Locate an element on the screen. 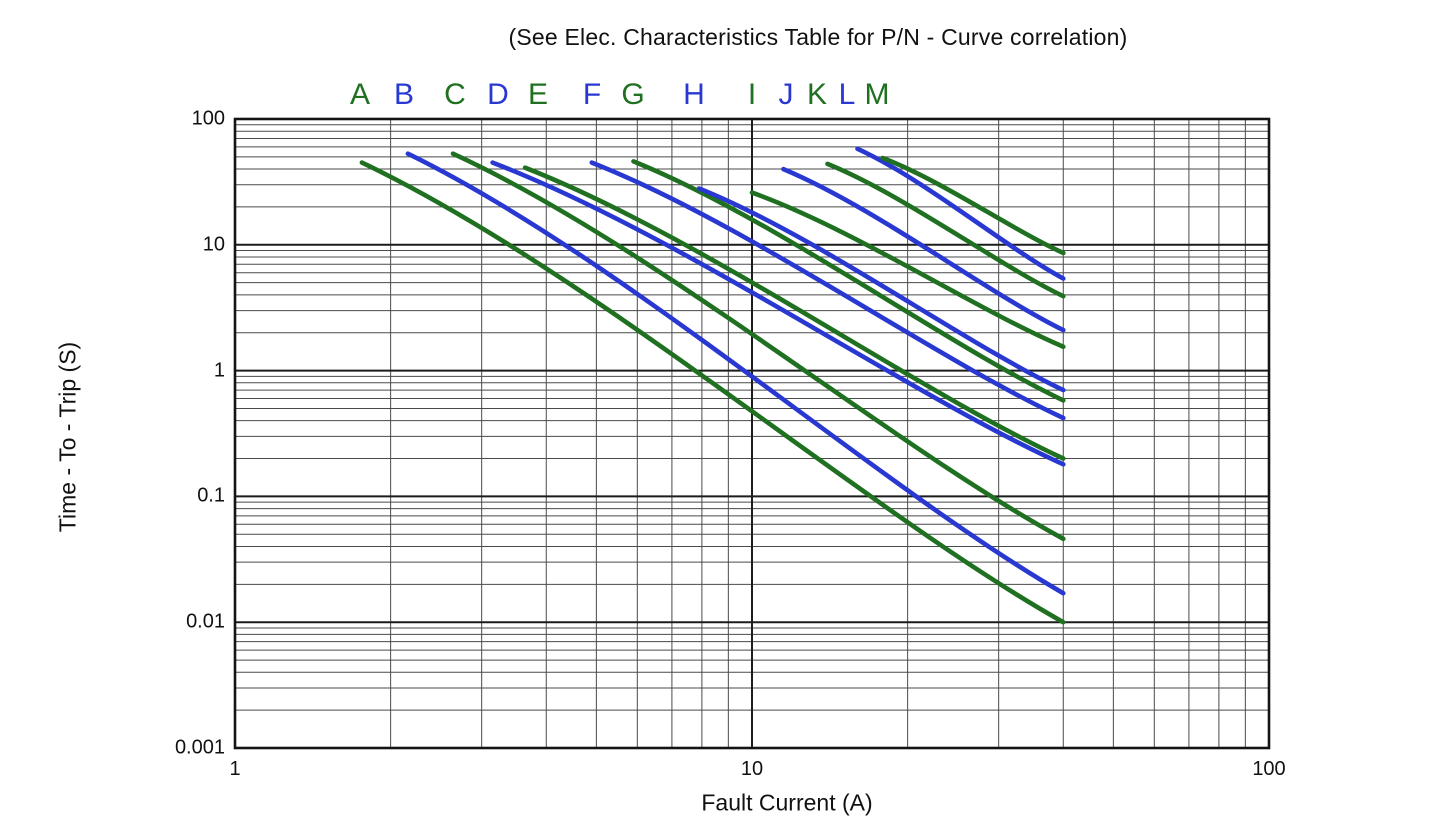 The width and height of the screenshot is (1435, 828). x-tick-label-1: 1 is located at coordinates (235, 769).